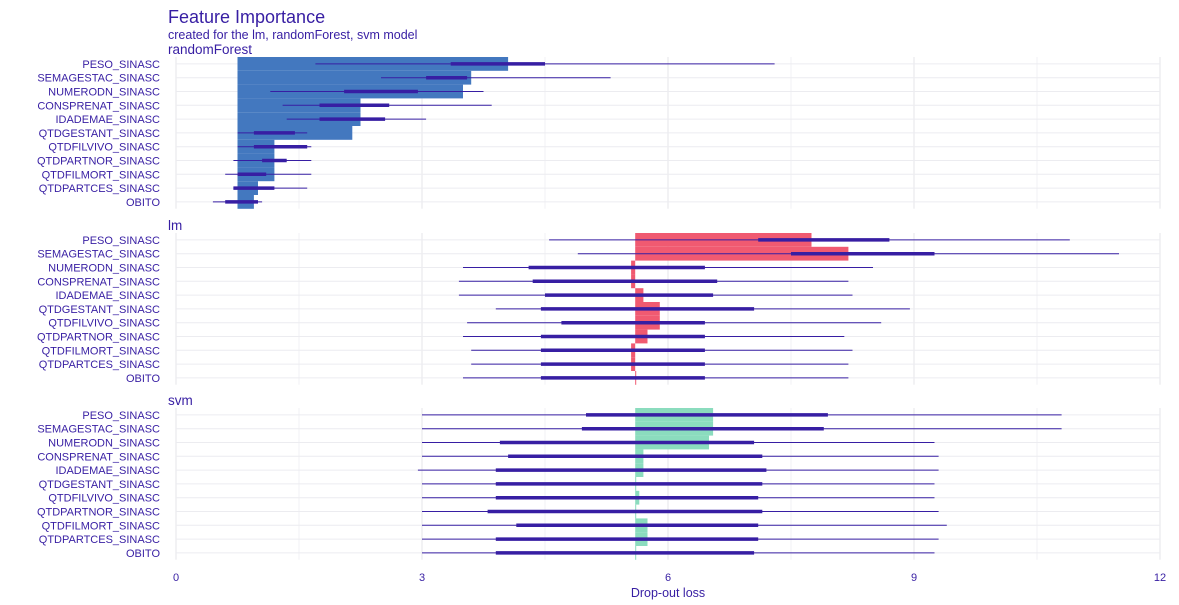 Image resolution: width=1179 pixels, height=605 pixels. Describe the element at coordinates (247, 17) in the screenshot. I see `chart-title: Feature Importance` at that location.